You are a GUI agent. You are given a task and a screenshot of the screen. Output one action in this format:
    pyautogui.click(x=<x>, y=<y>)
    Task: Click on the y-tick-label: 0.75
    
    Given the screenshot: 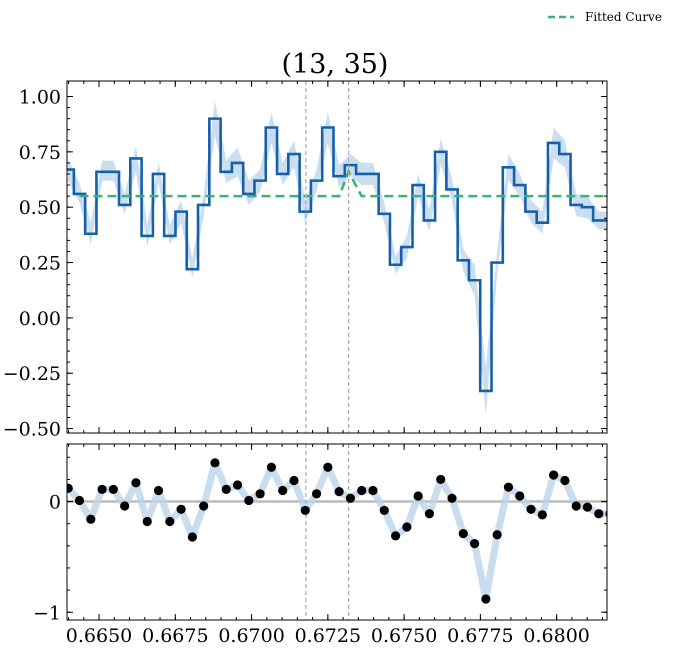 What is the action you would take?
    pyautogui.click(x=40, y=153)
    